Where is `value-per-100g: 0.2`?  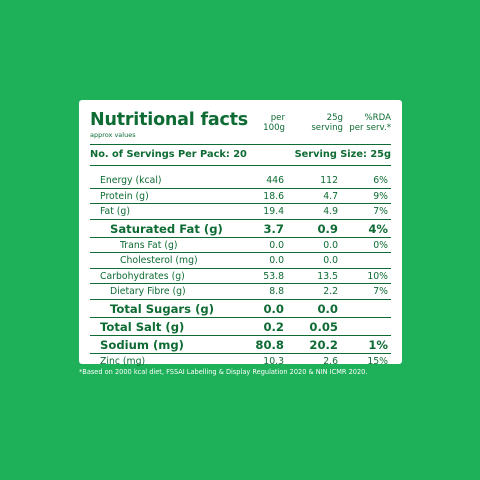 value-per-100g: 0.2 is located at coordinates (273, 326).